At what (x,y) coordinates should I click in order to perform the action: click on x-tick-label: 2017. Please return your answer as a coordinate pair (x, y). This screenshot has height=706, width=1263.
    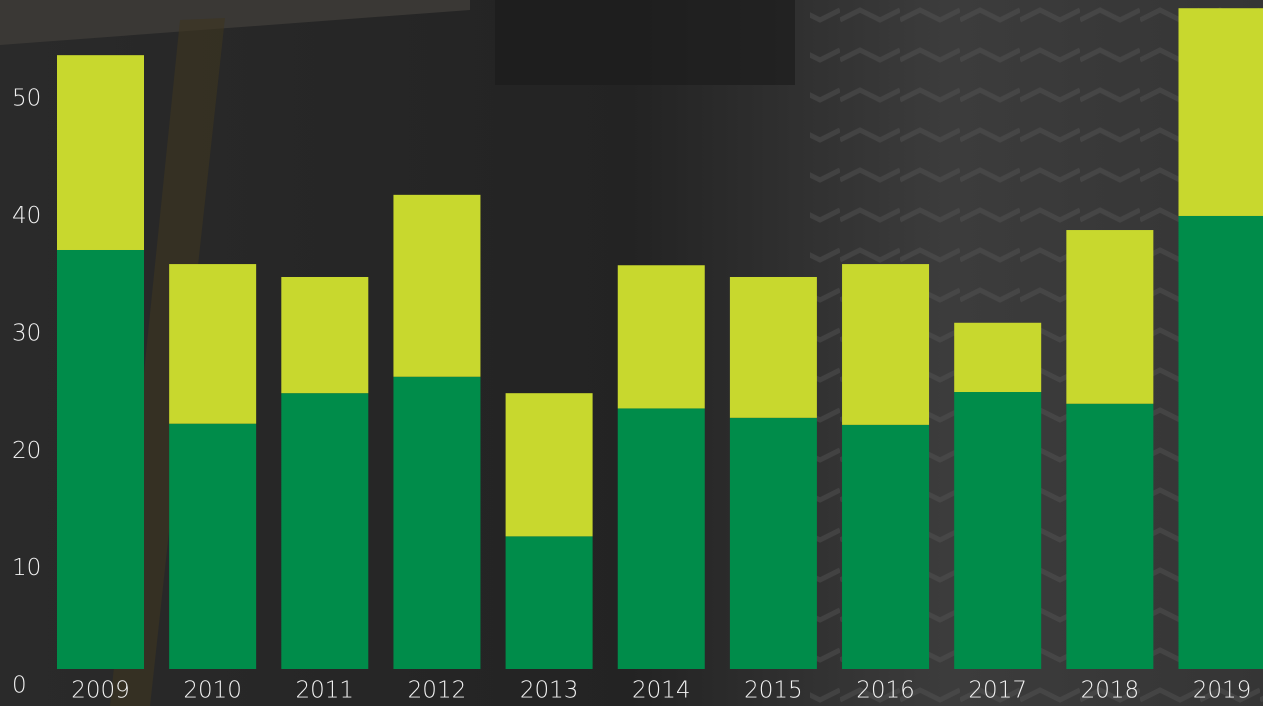
    Looking at the image, I should click on (997, 691).